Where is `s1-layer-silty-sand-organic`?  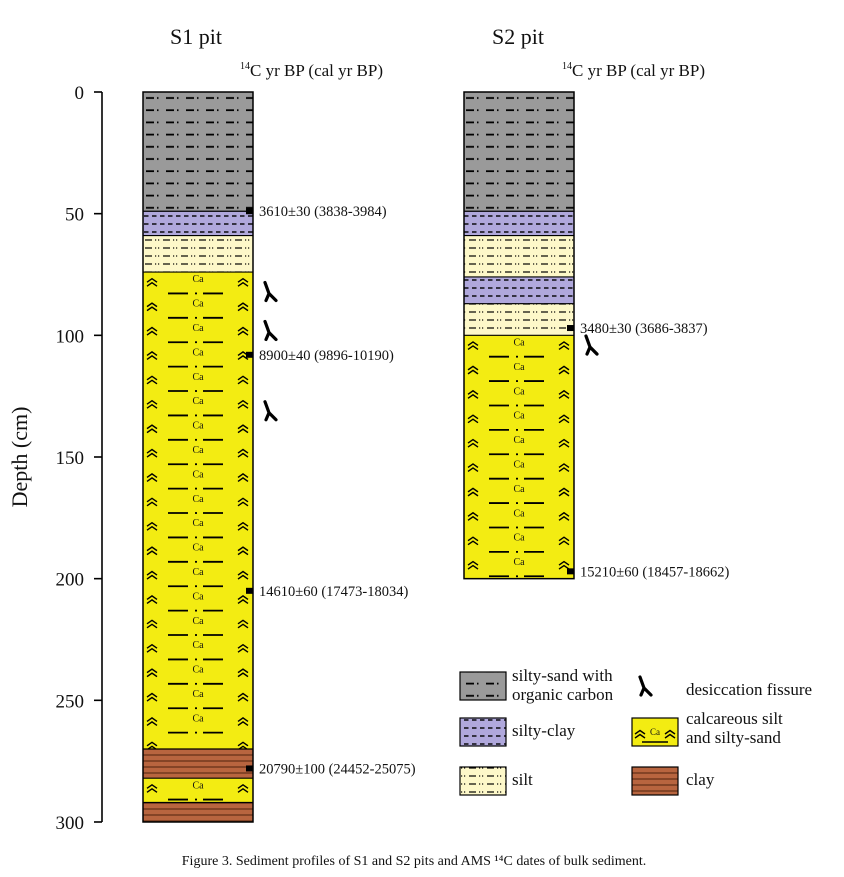
s1-layer-silty-sand-organic is located at coordinates (198, 152).